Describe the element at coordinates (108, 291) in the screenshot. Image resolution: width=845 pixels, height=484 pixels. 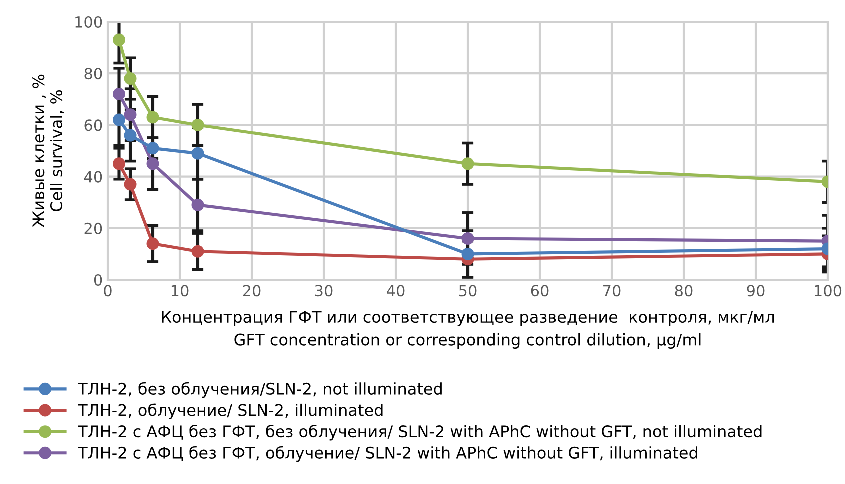
I see `x-tick-label: 0` at that location.